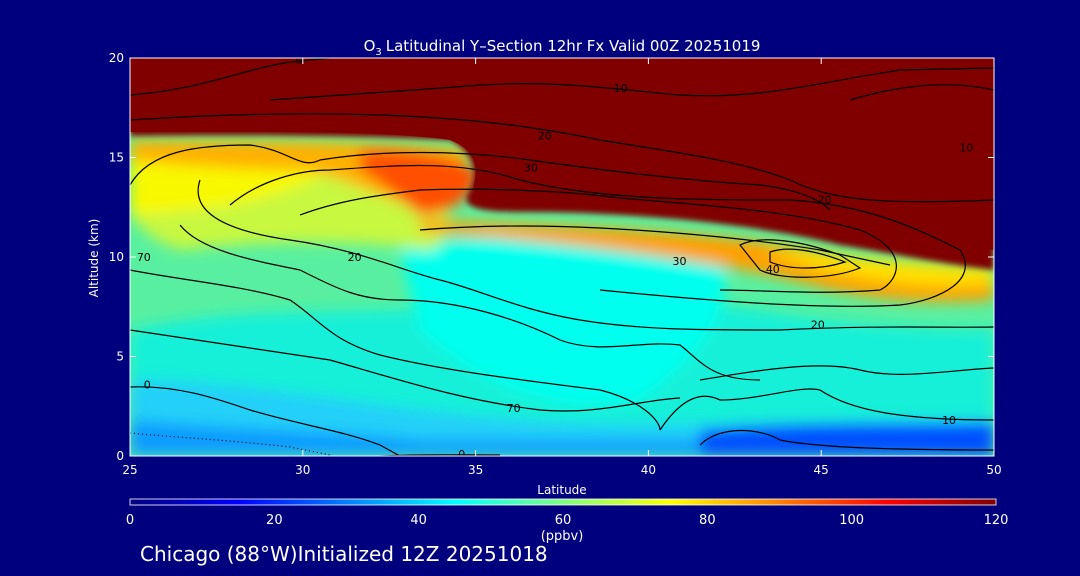 Image resolution: width=1080 pixels, height=576 pixels. What do you see at coordinates (120, 357) in the screenshot?
I see `y-tick-label: 5` at bounding box center [120, 357].